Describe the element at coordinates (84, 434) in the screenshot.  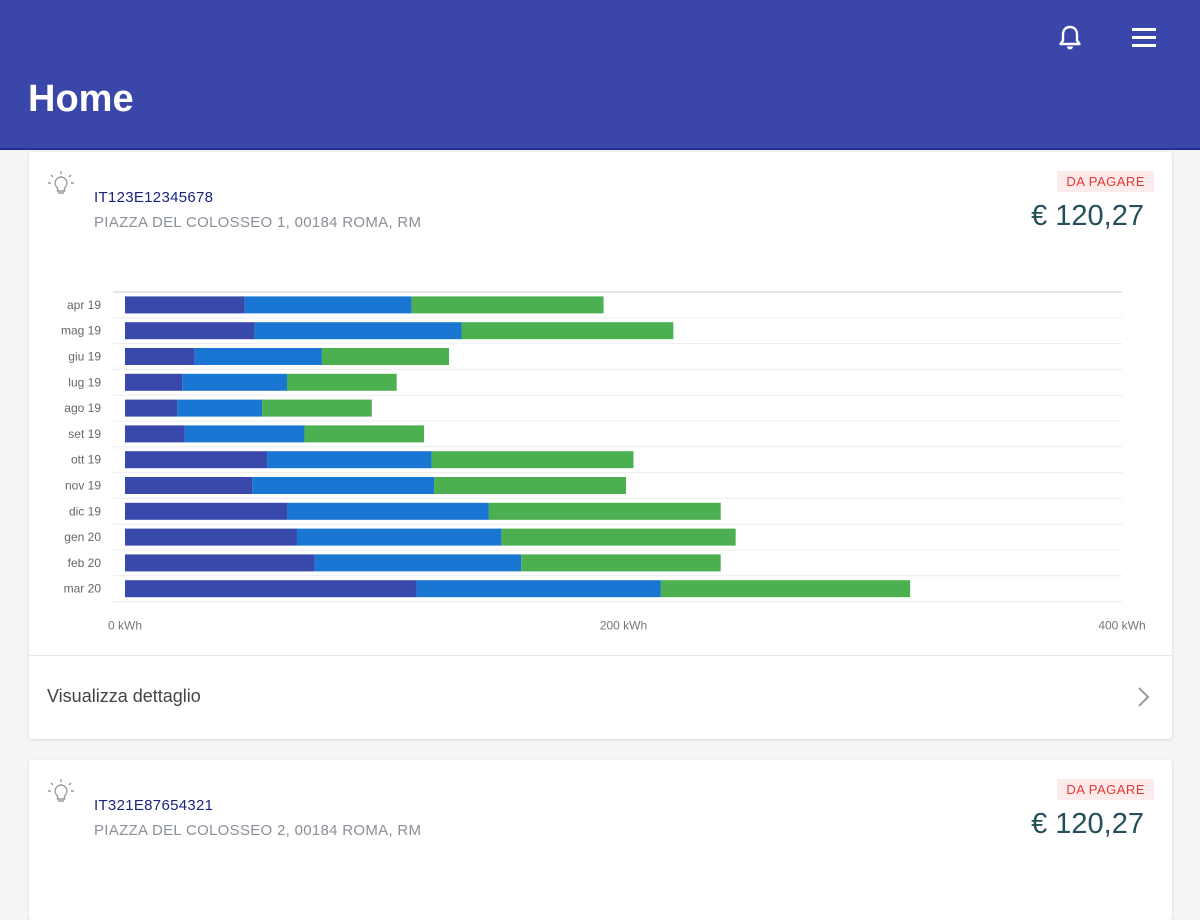
I see `category-label: set 19` at that location.